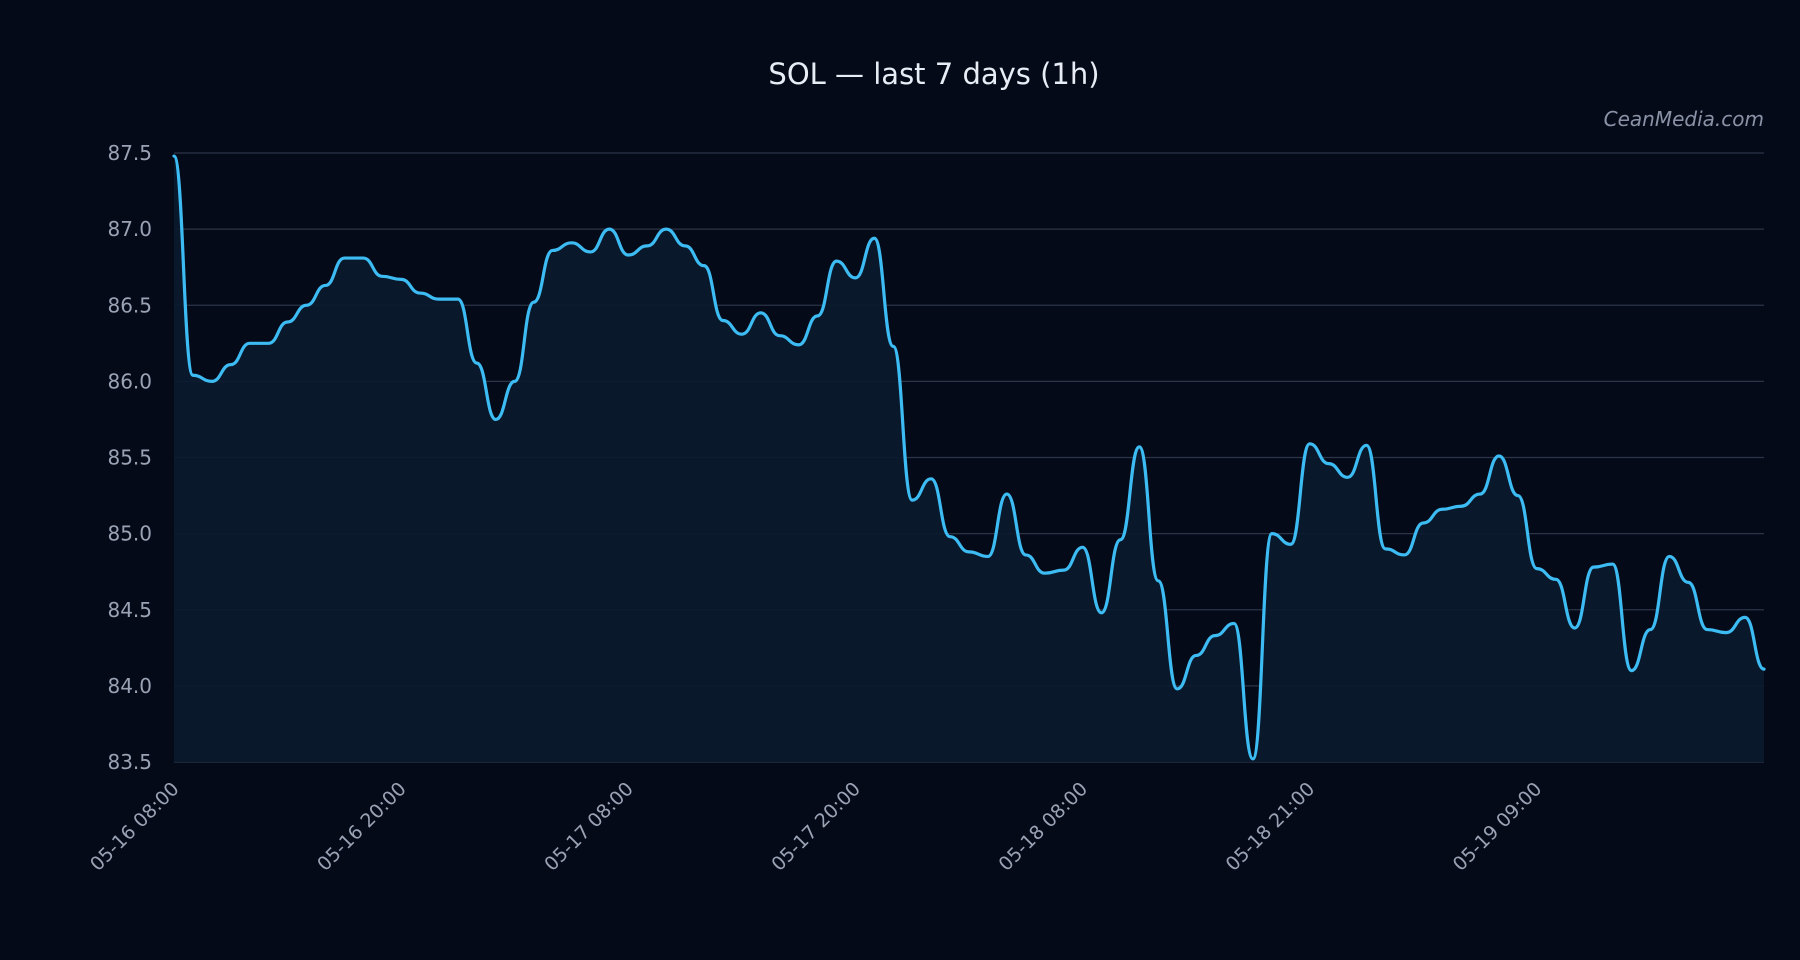 The image size is (1800, 960). What do you see at coordinates (933, 74) in the screenshot?
I see `chart-title: SOL — last 7 days (1h)` at bounding box center [933, 74].